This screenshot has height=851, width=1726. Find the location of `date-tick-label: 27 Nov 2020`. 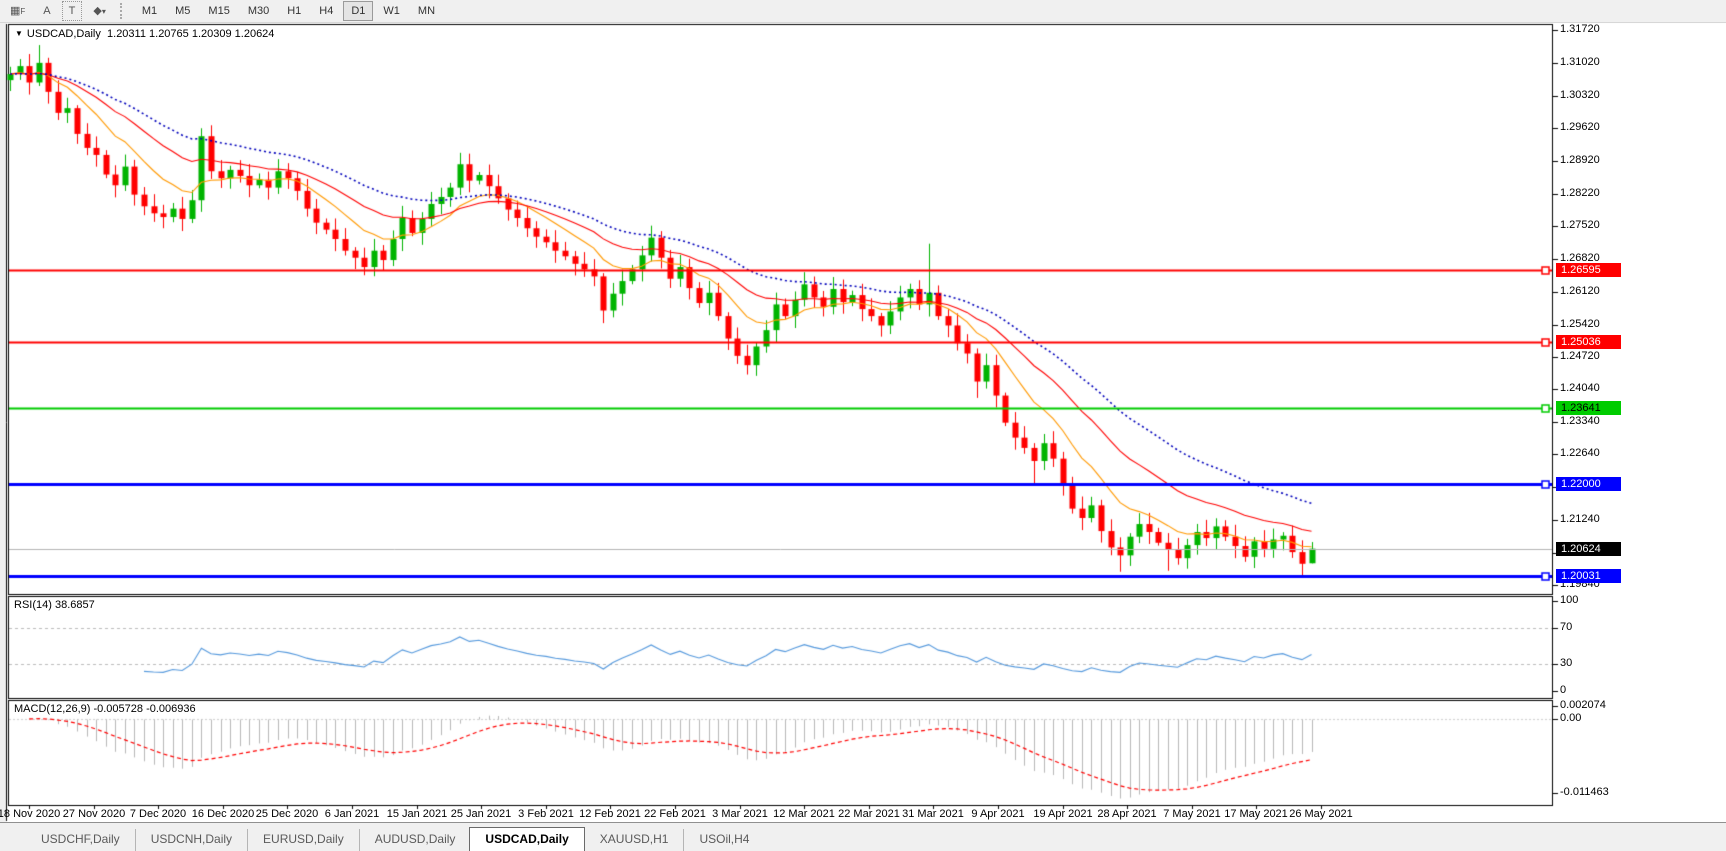

date-tick-label: 27 Nov 2020 is located at coordinates (94, 814).